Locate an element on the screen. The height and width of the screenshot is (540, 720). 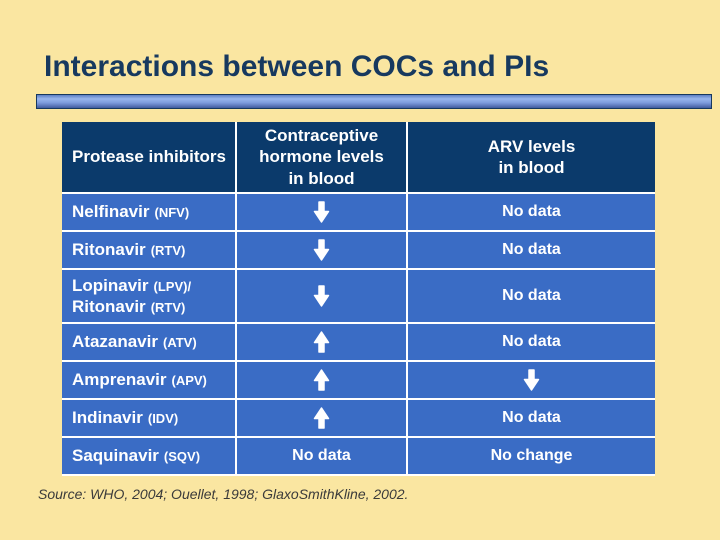
drug-name-line: Amprenavir (APV) is located at coordinates (153, 379).